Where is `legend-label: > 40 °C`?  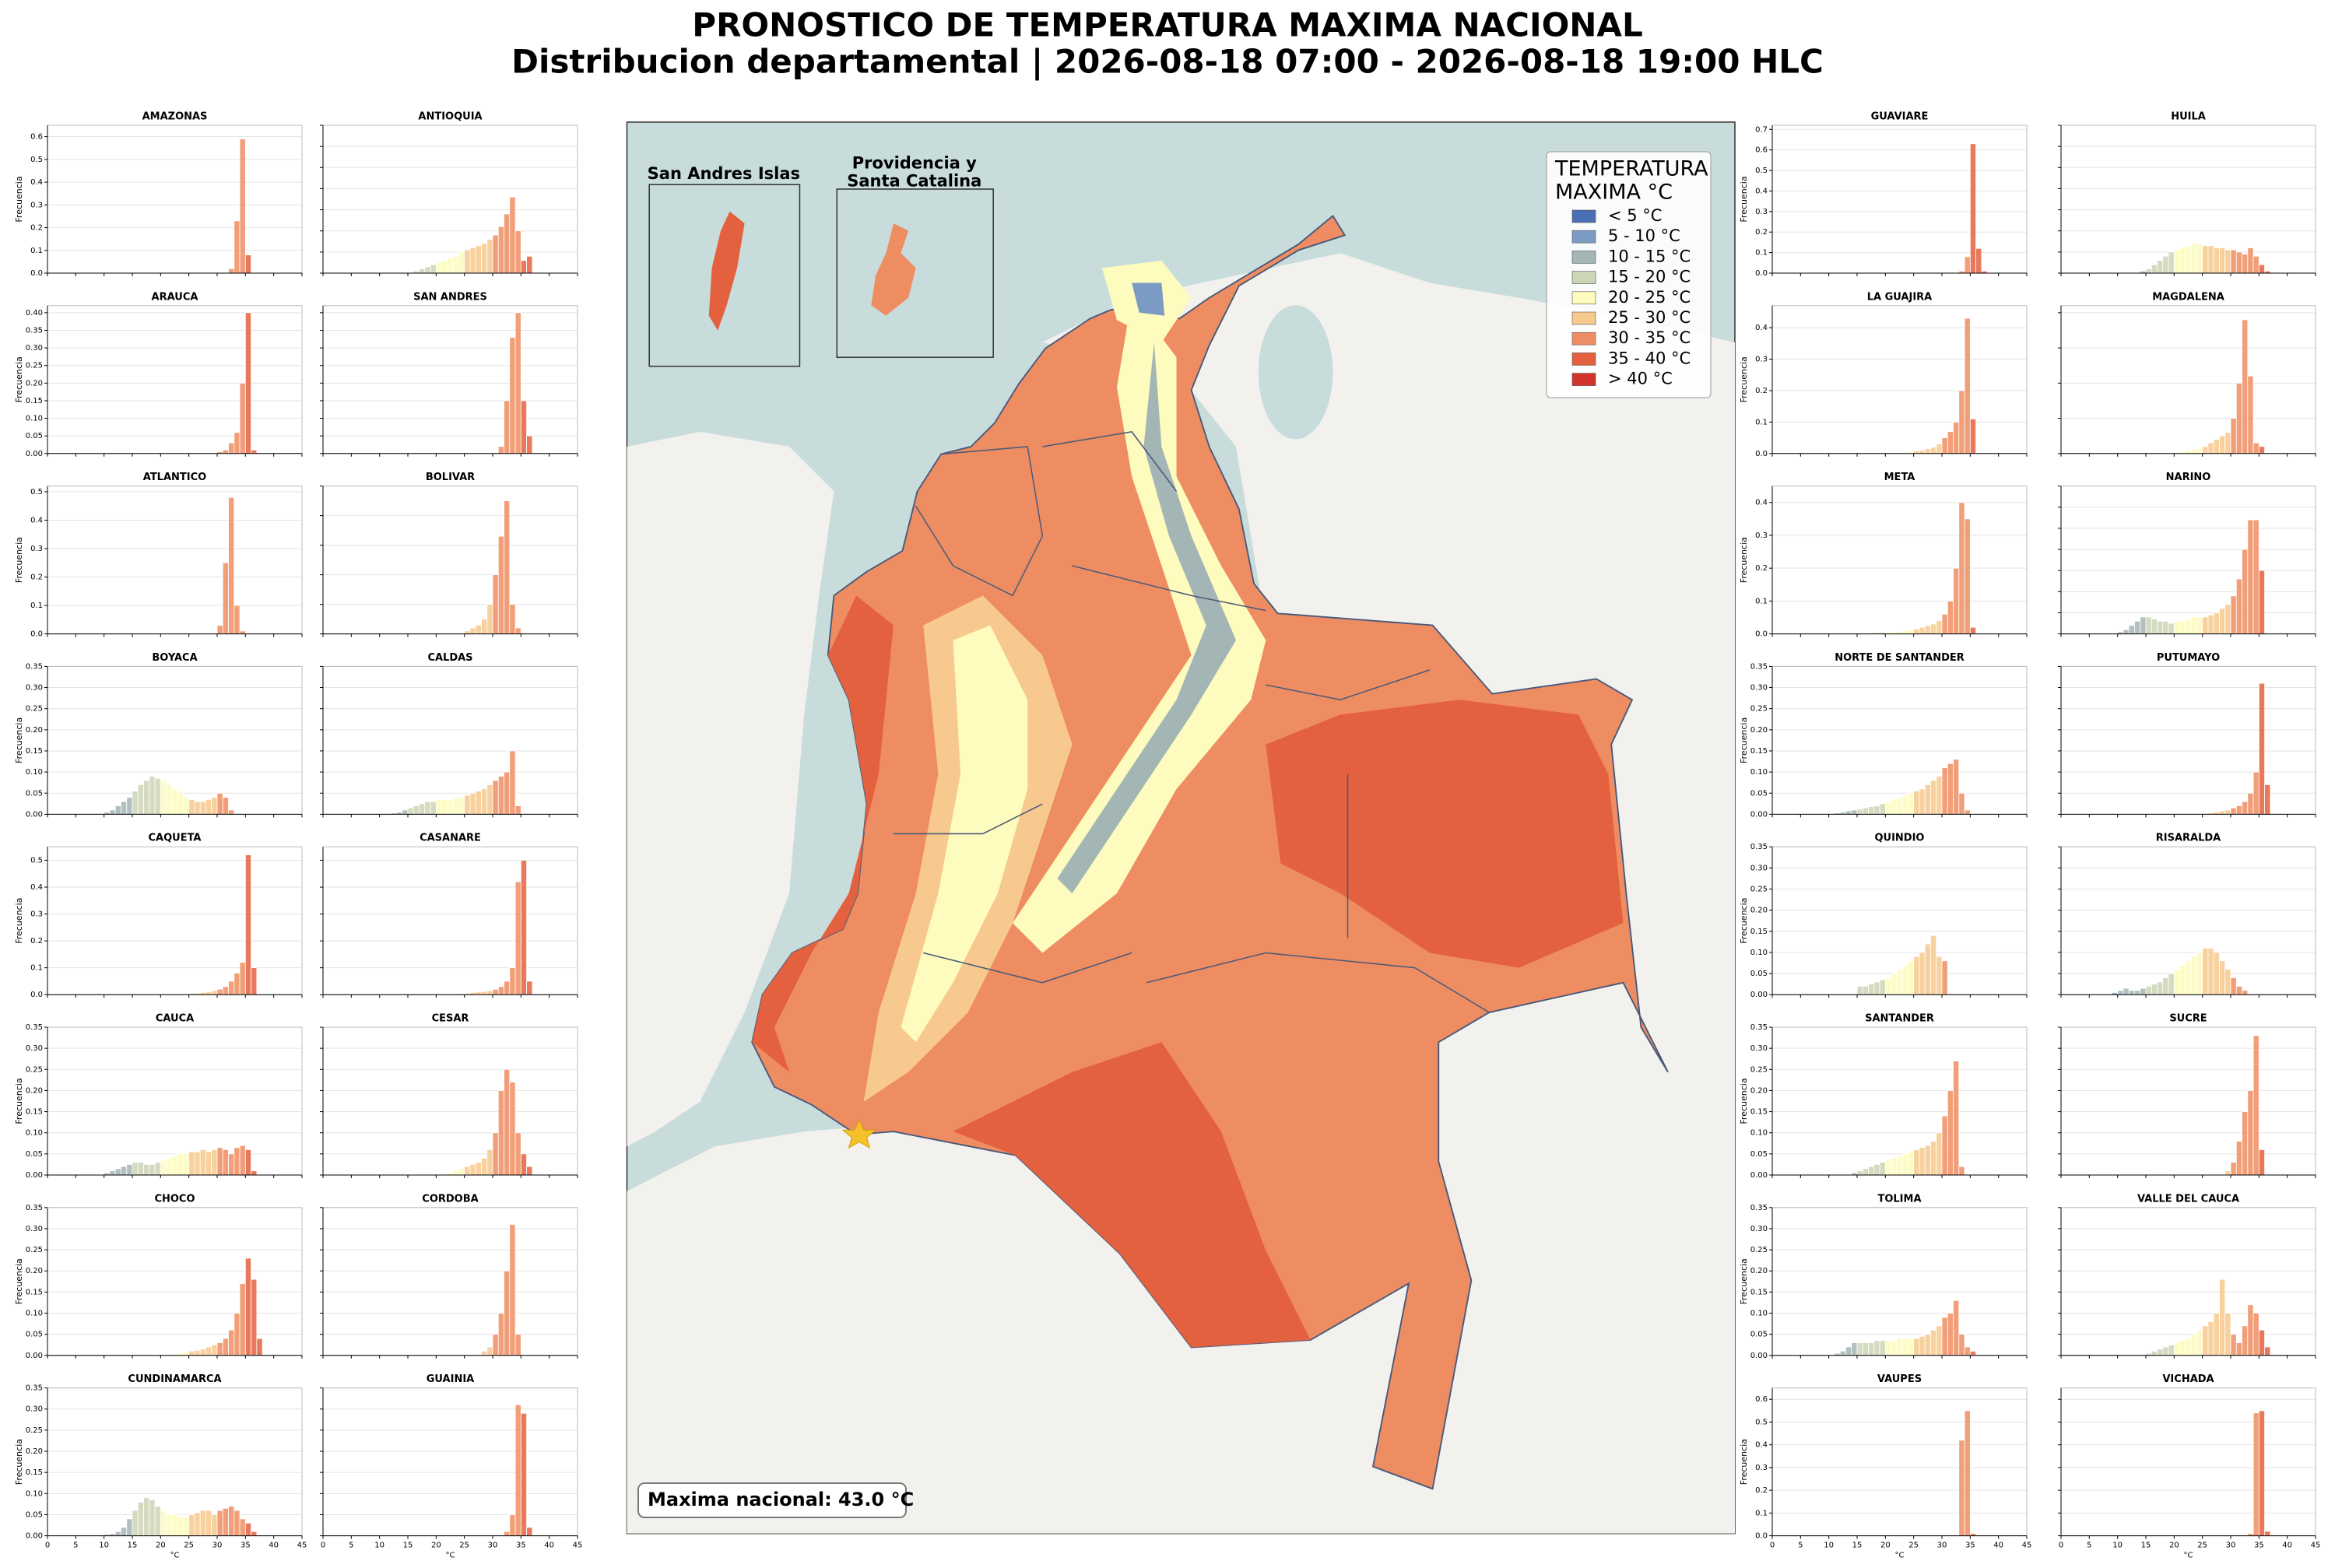 legend-label: > 40 °C is located at coordinates (1640, 379).